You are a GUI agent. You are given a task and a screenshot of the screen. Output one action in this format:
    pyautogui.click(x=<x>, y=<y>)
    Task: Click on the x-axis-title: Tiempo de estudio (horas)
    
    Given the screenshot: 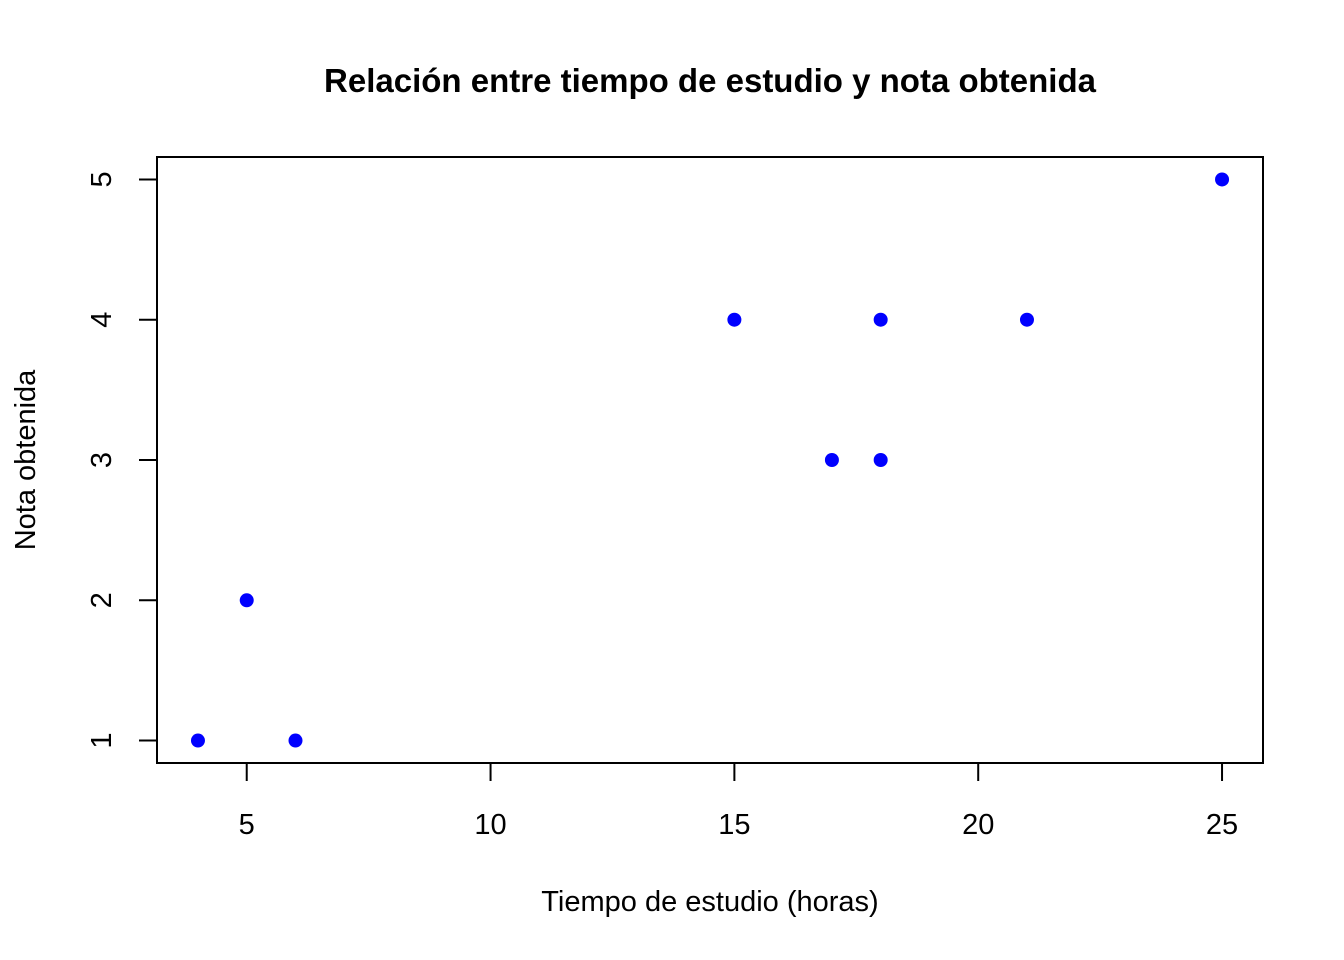 What is the action you would take?
    pyautogui.click(x=709, y=902)
    